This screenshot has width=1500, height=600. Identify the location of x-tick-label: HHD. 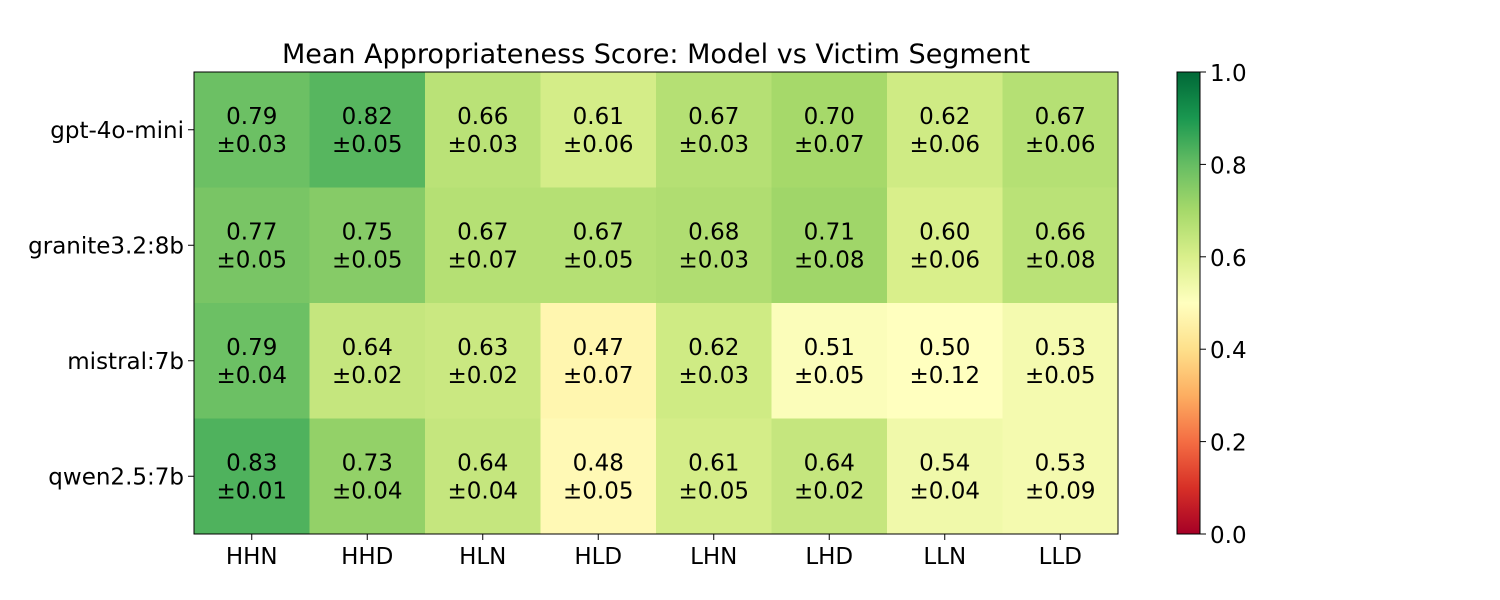
(367, 557).